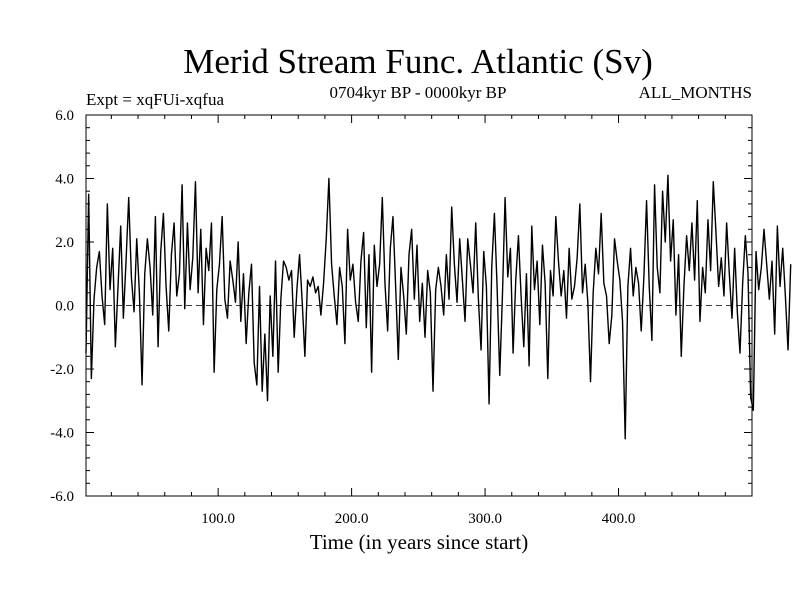 This screenshot has height=600, width=800. What do you see at coordinates (155, 99) in the screenshot?
I see `experiment-label: Expt = xqFUi-xqfua` at bounding box center [155, 99].